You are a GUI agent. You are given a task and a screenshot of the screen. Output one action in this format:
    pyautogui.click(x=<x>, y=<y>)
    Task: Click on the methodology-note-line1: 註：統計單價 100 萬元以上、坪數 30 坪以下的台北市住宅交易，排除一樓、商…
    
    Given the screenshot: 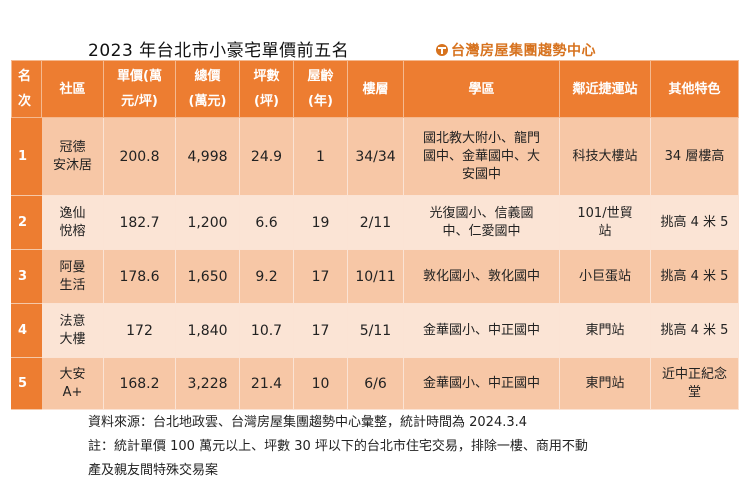 What is the action you would take?
    pyautogui.click(x=338, y=446)
    